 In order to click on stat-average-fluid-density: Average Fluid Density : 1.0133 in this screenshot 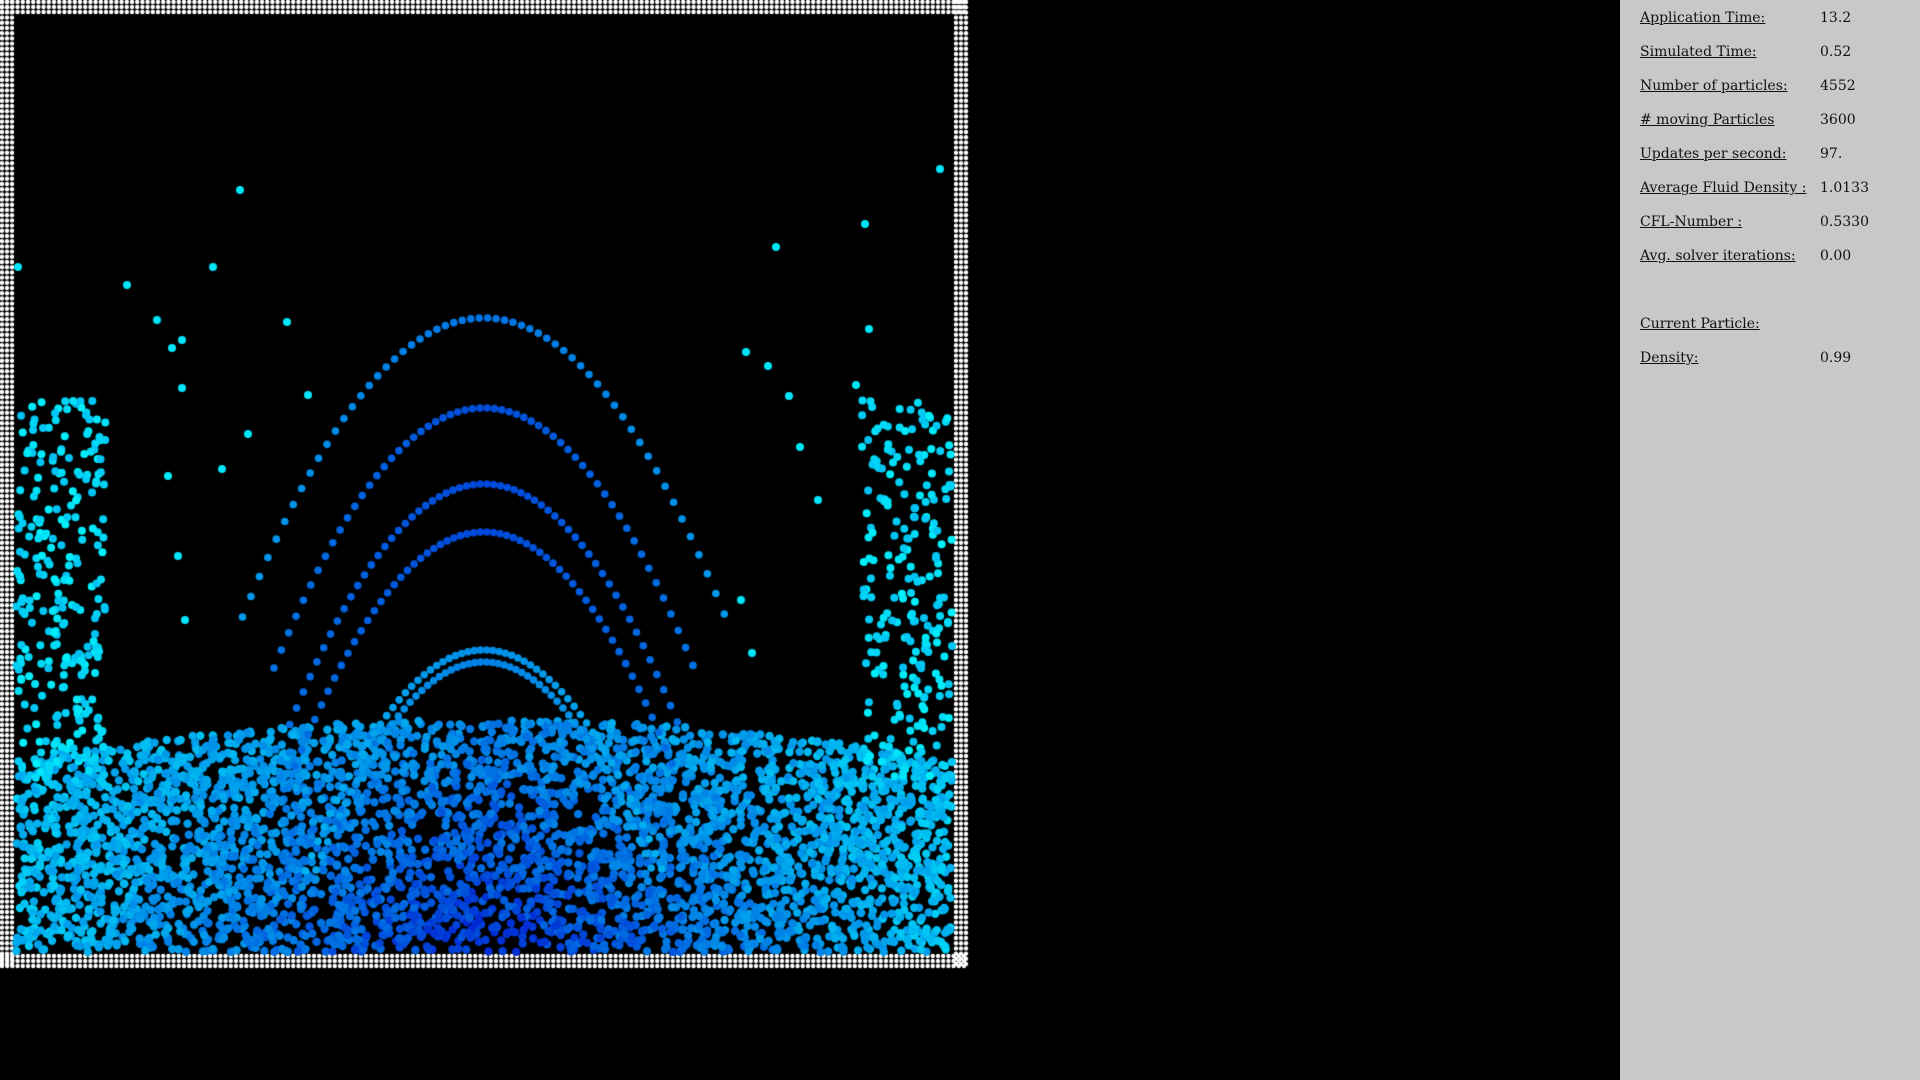, I will do `click(1775, 190)`.